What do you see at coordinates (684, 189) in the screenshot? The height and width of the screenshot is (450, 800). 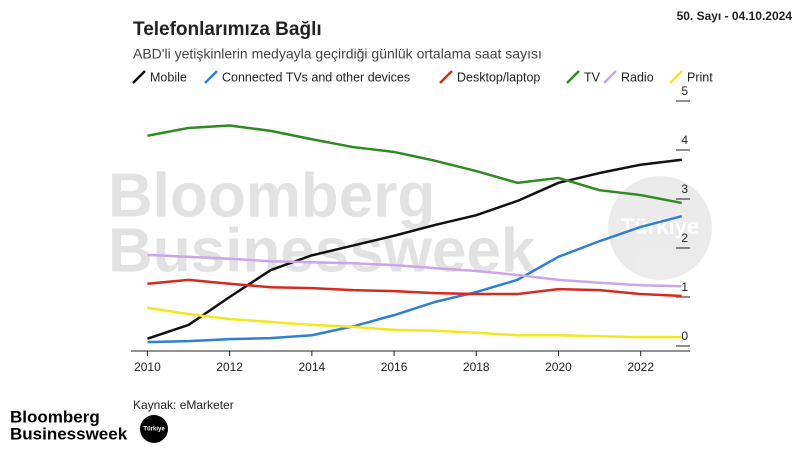 I see `y-tick-label: 3` at bounding box center [684, 189].